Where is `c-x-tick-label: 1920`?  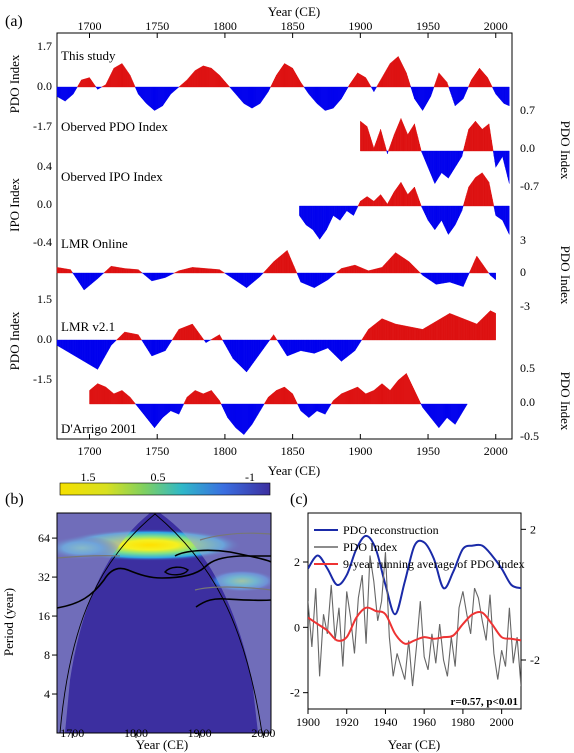 c-x-tick-label: 1920 is located at coordinates (347, 722).